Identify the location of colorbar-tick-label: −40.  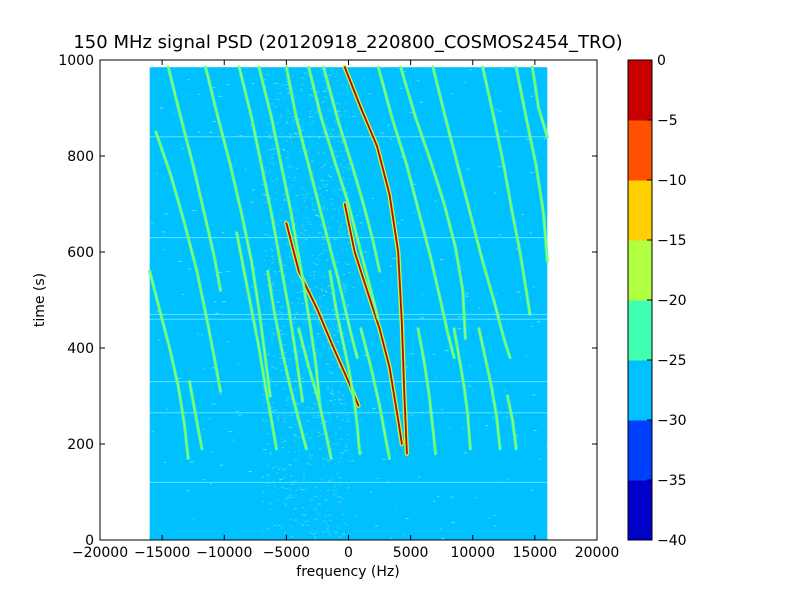
(672, 541).